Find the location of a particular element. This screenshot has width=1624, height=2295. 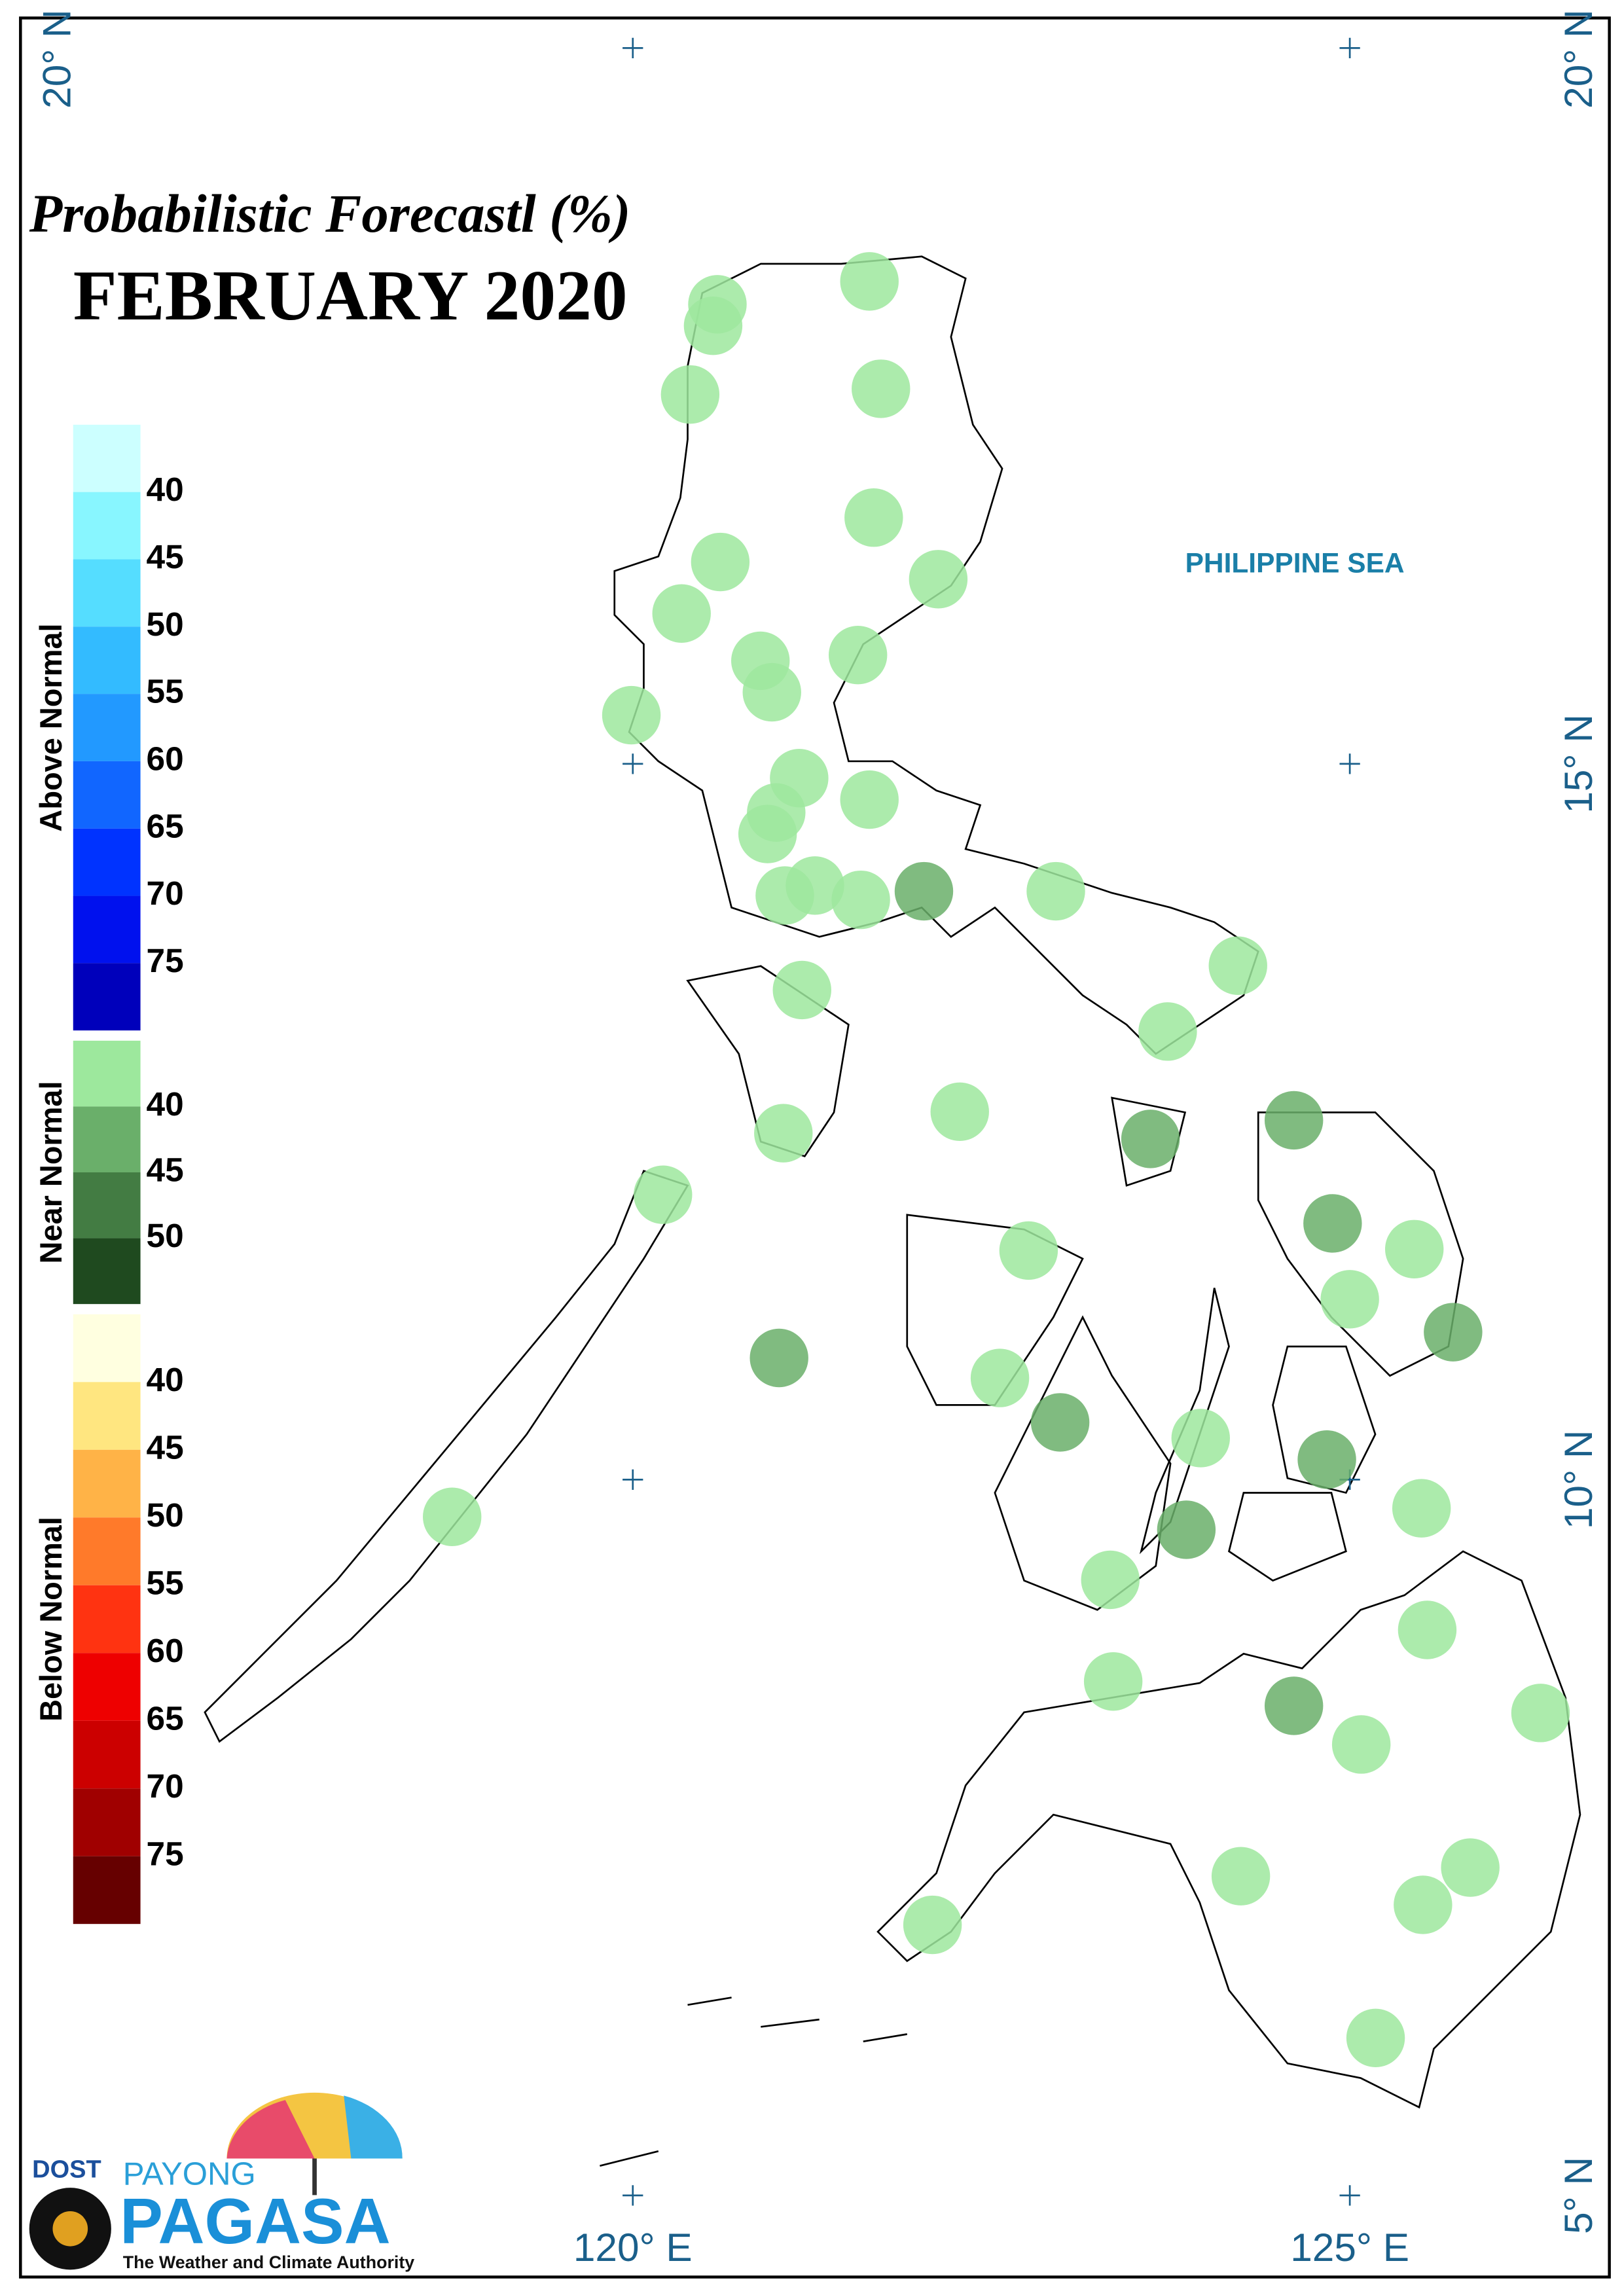

map-title: Probabilistic Forecastl (%) is located at coordinates (330, 214).